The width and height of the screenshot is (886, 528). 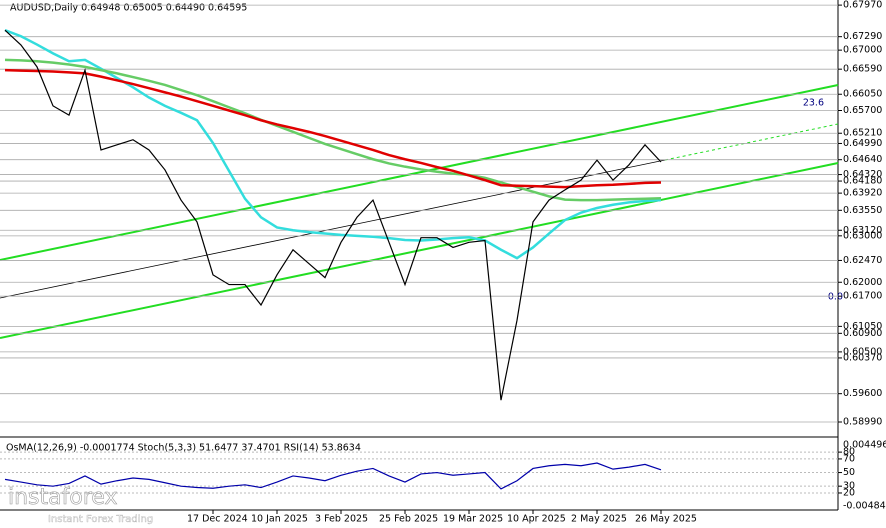 I want to click on x-tick-label: 17 Dec 2024, so click(x=217, y=519).